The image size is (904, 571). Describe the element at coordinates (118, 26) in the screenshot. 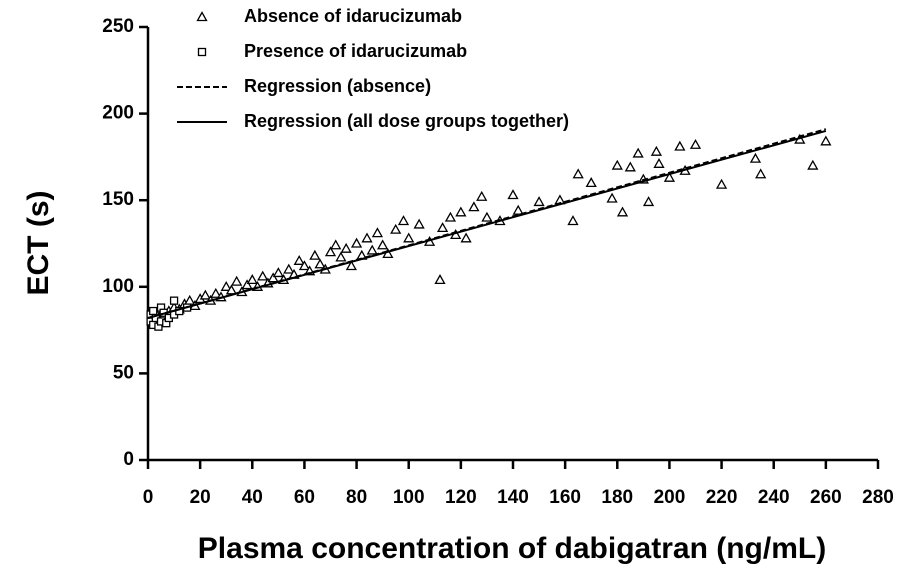

I see `y-tick-label: 250` at that location.